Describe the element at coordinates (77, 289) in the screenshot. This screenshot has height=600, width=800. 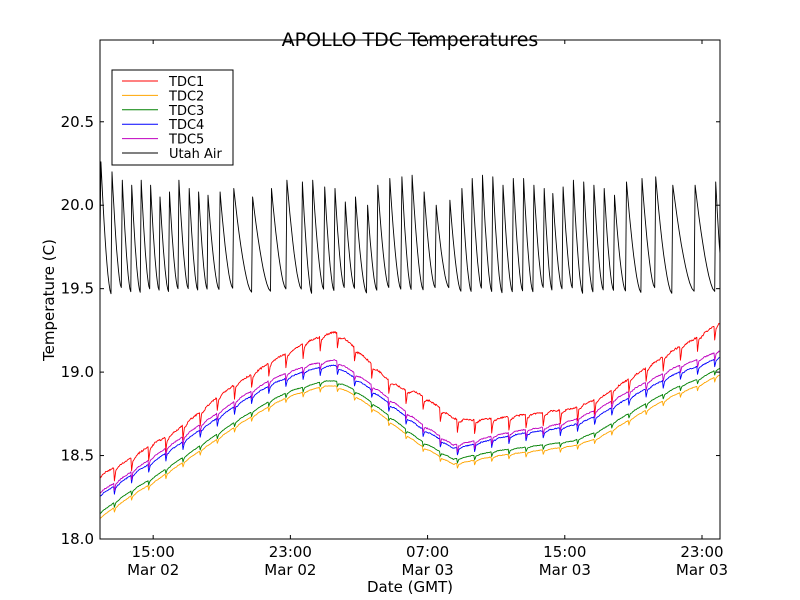
I see `y-tick-label: 19.5` at that location.